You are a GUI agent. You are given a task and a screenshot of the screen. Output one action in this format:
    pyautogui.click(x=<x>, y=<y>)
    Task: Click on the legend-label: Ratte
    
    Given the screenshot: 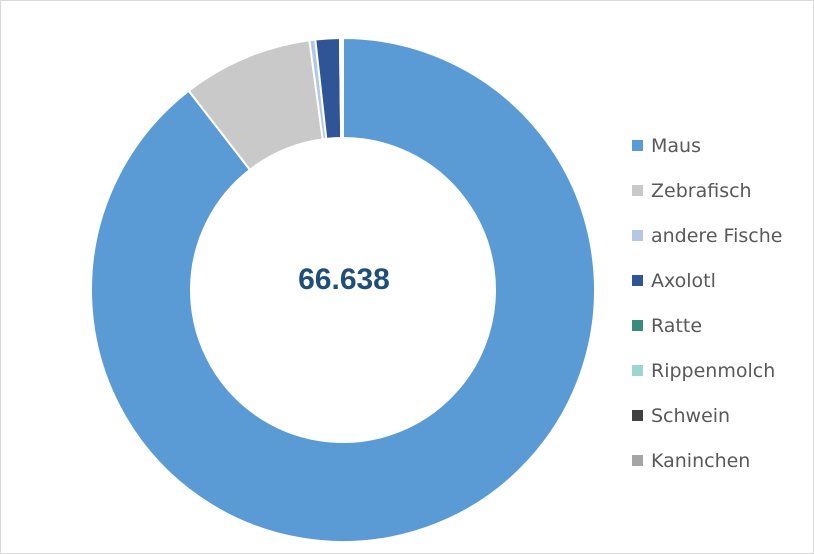 What is the action you would take?
    pyautogui.click(x=677, y=325)
    